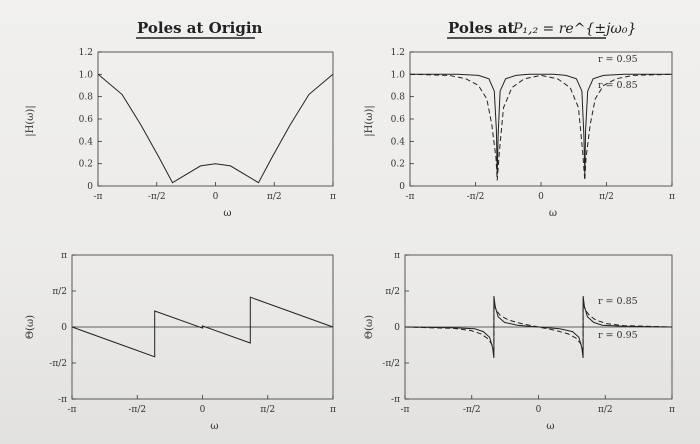 This screenshot has height=444, width=700. Describe the element at coordinates (574, 29) in the screenshot. I see `title-pole-formula: P₁,₂ = re^{±jω₀}` at that location.